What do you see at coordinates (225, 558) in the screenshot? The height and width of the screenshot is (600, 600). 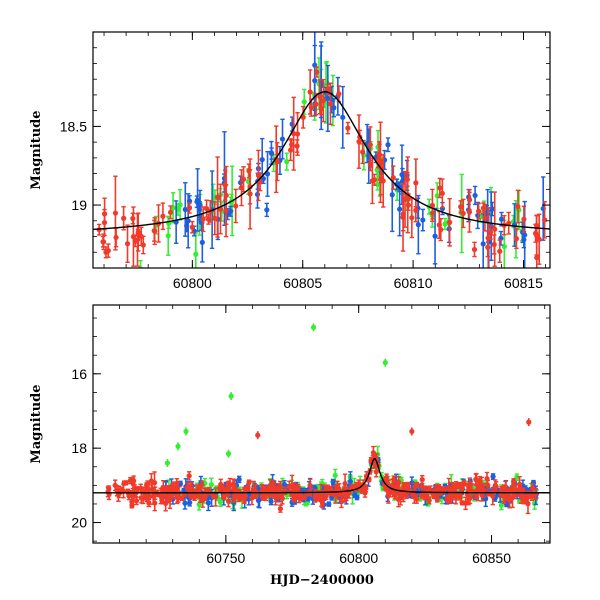 I see `x-tick-label: 60750` at bounding box center [225, 558].